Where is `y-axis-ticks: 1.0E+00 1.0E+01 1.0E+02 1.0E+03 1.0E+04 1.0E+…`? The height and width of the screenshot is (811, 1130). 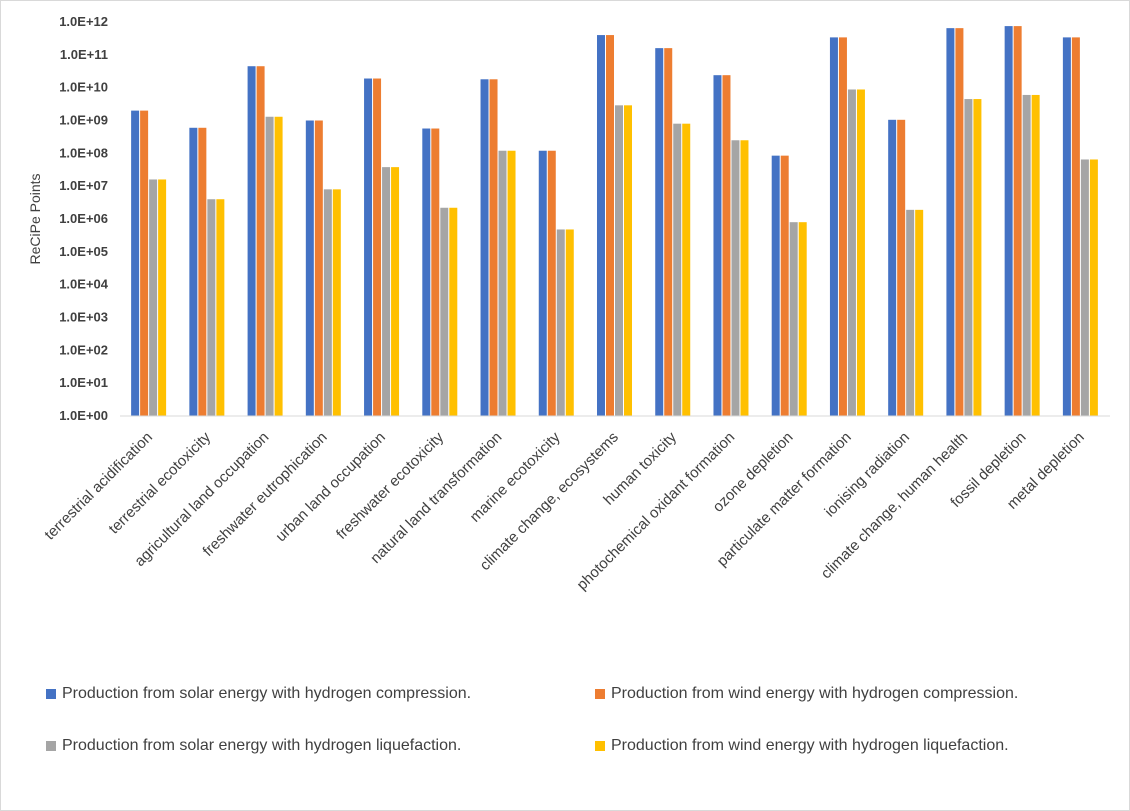
y-axis-ticks: 1.0E+00 1.0E+01 1.0E+02 1.0E+03 1.0E+04 1.0E+… is located at coordinates (84, 218).